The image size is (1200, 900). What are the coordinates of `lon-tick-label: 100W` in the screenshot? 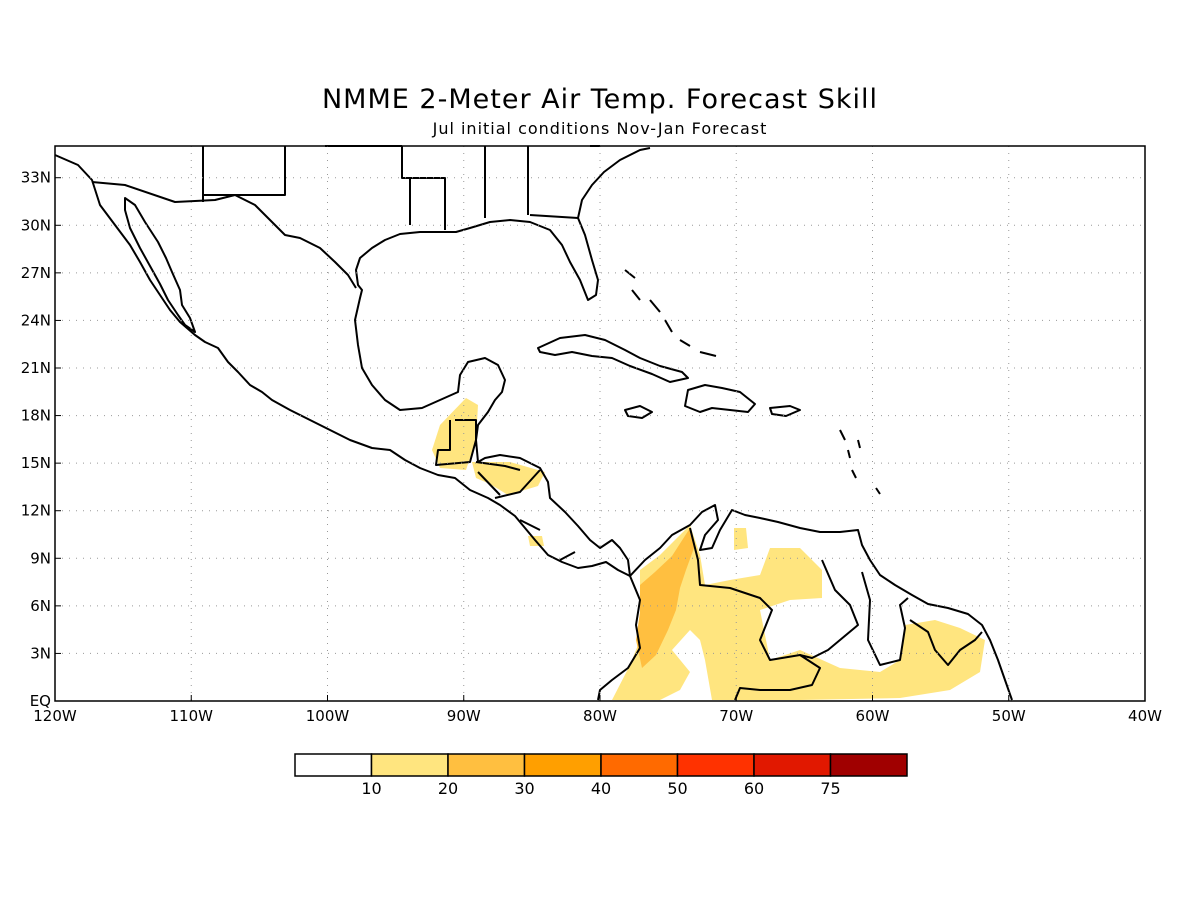 It's located at (328, 716).